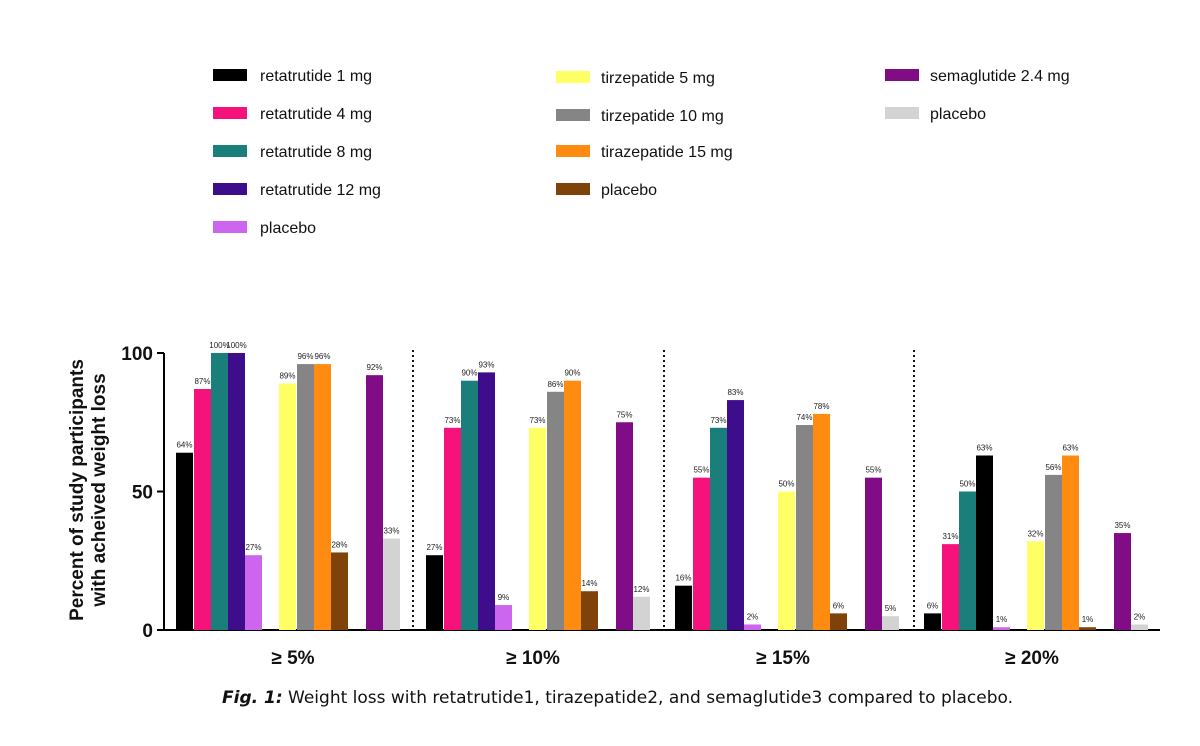 This screenshot has height=746, width=1200. Describe the element at coordinates (504, 597) in the screenshot. I see `bar-value-label: 9%` at that location.